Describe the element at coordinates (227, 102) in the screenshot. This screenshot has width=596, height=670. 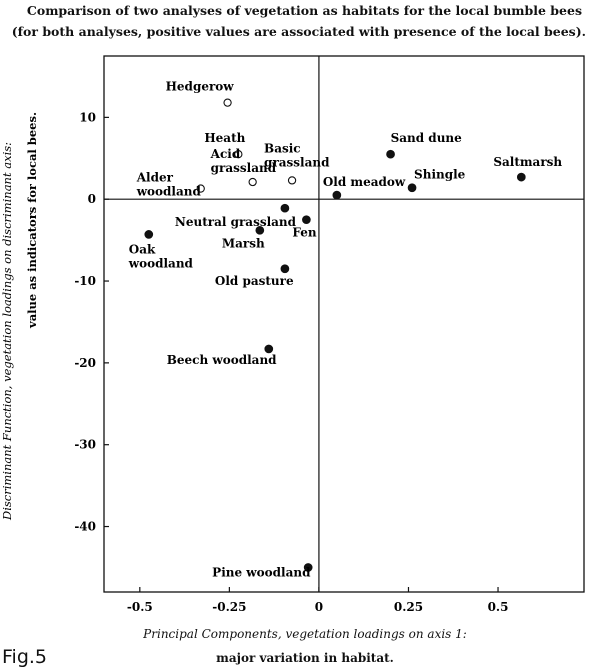
I see `point-hedgerow` at that location.